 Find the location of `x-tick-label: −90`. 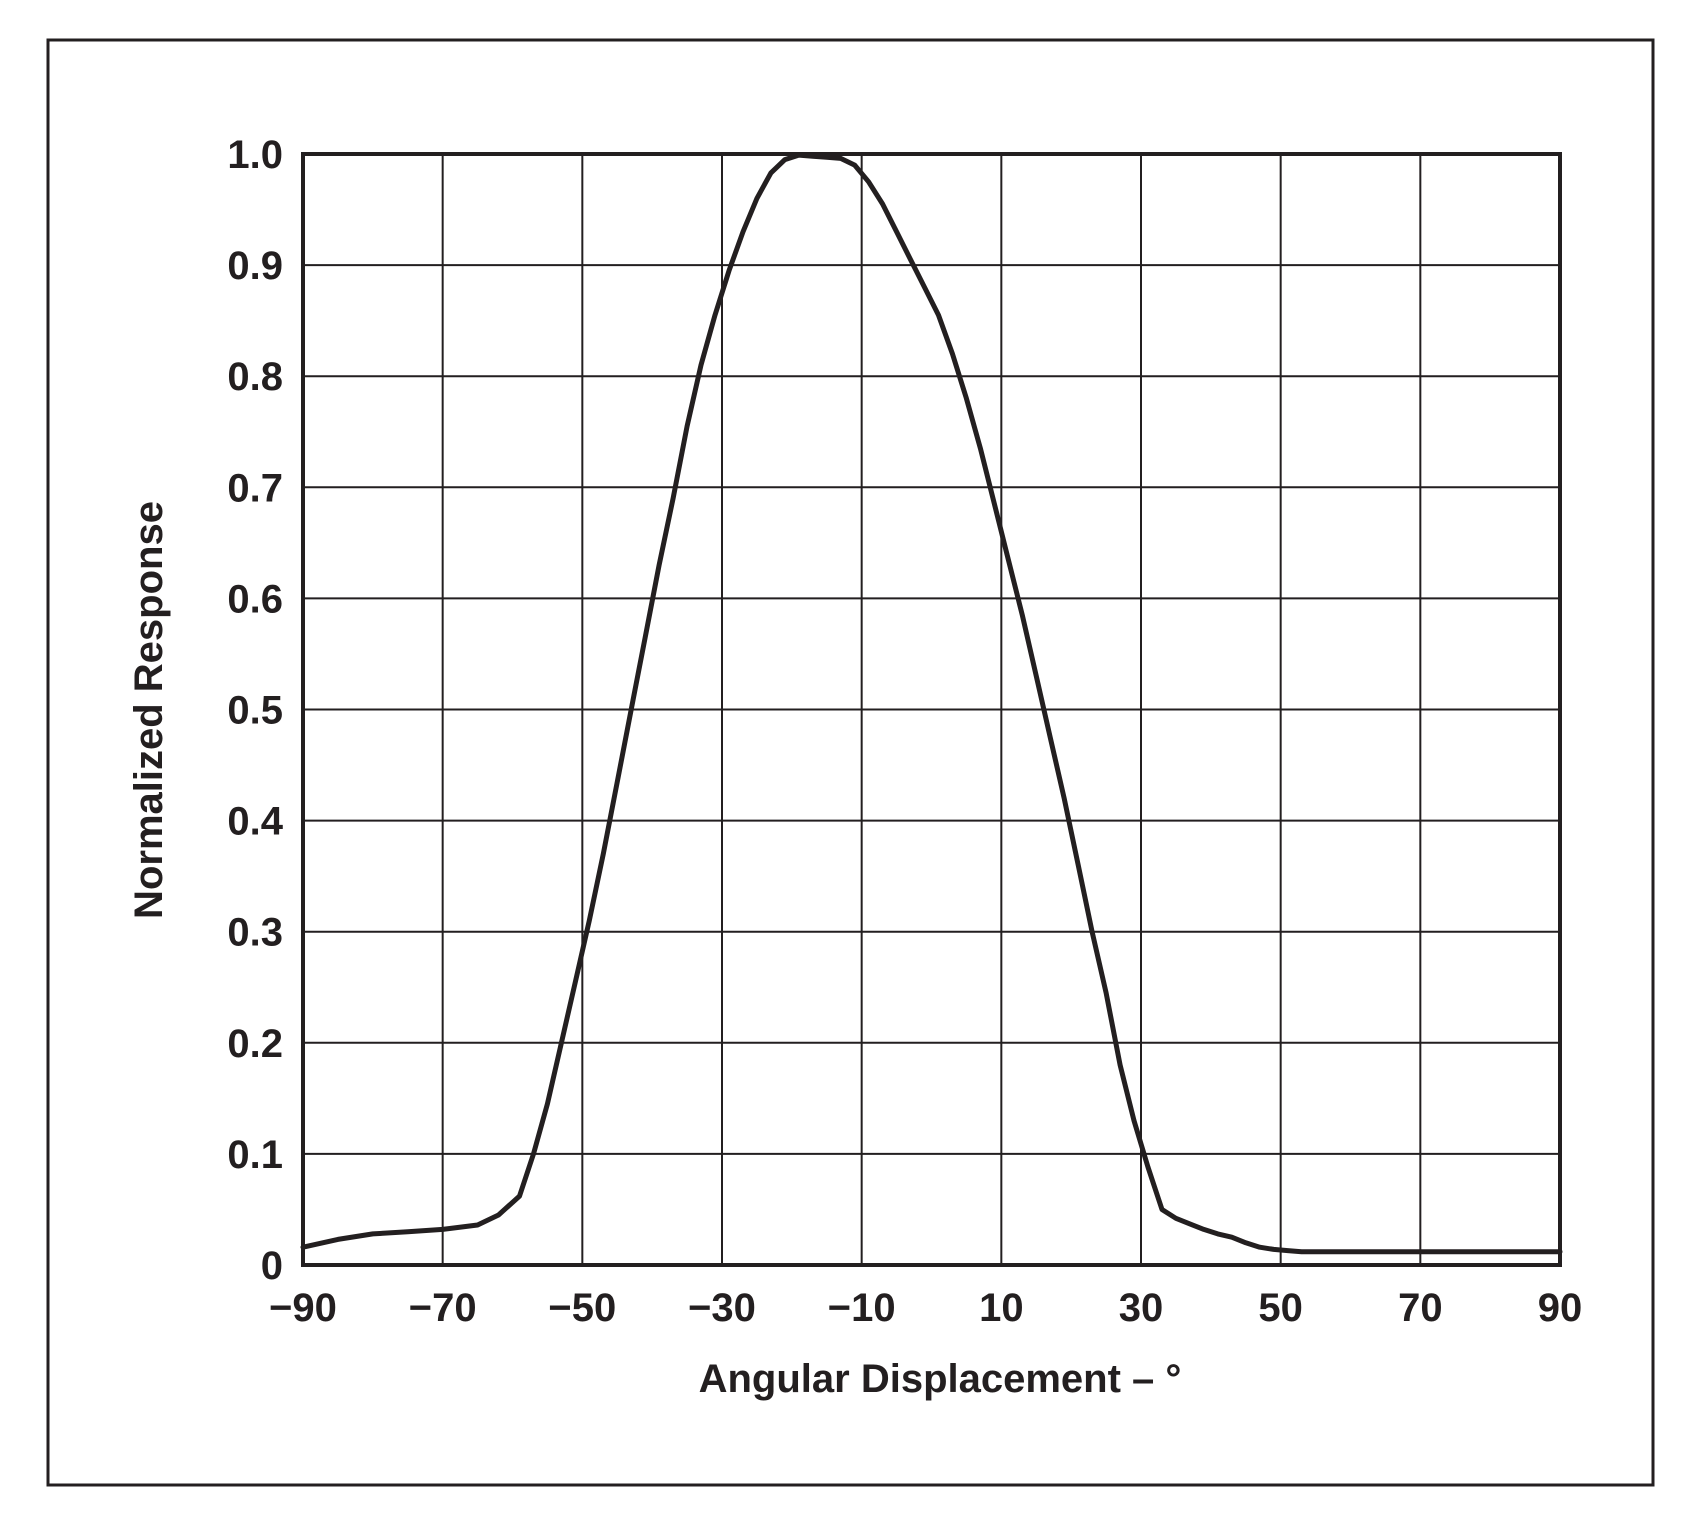

x-tick-label: −90 is located at coordinates (303, 1308).